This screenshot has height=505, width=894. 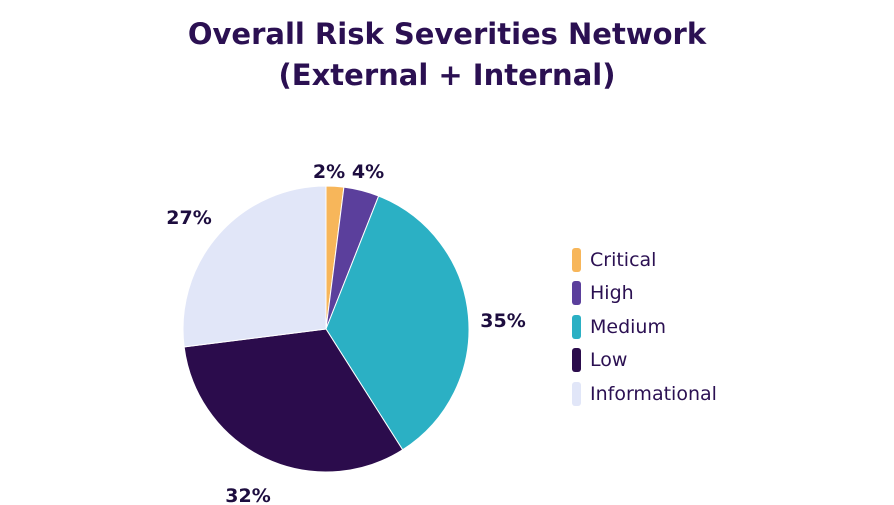 What do you see at coordinates (397, 323) in the screenshot?
I see `pie-slice-medium` at bounding box center [397, 323].